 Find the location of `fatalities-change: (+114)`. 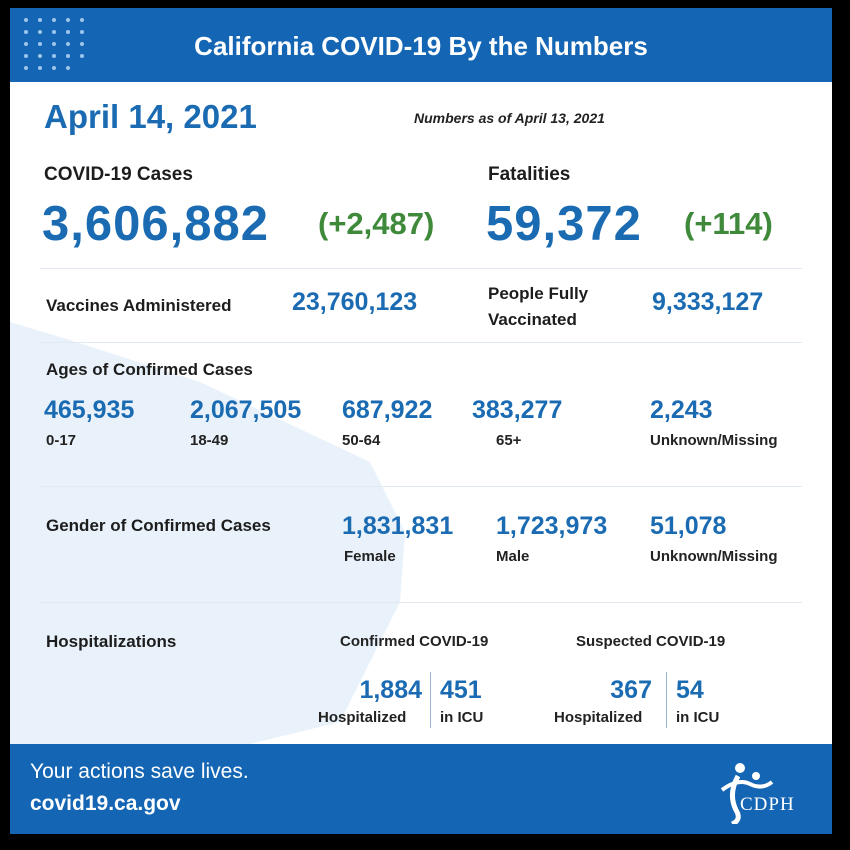

fatalities-change: (+114) is located at coordinates (728, 223).